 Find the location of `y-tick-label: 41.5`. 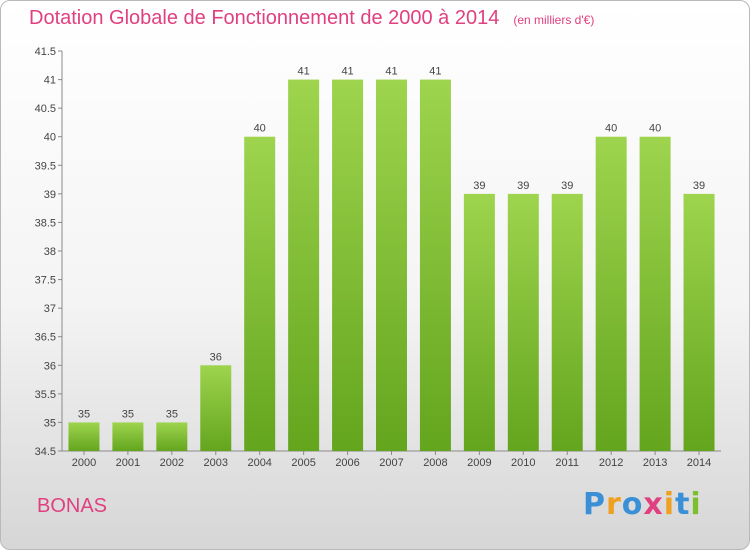

y-tick-label: 41.5 is located at coordinates (45, 52).